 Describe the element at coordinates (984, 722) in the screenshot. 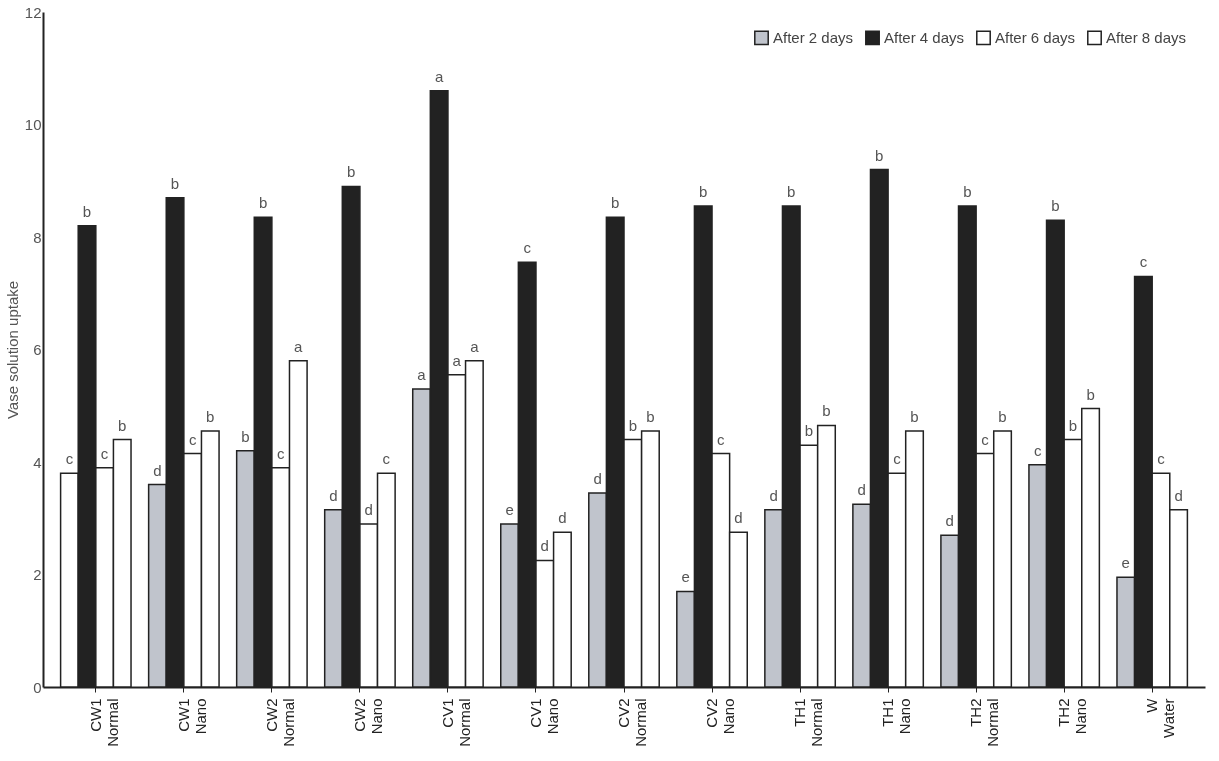

I see `x-tick-label: TH2 Normal` at that location.